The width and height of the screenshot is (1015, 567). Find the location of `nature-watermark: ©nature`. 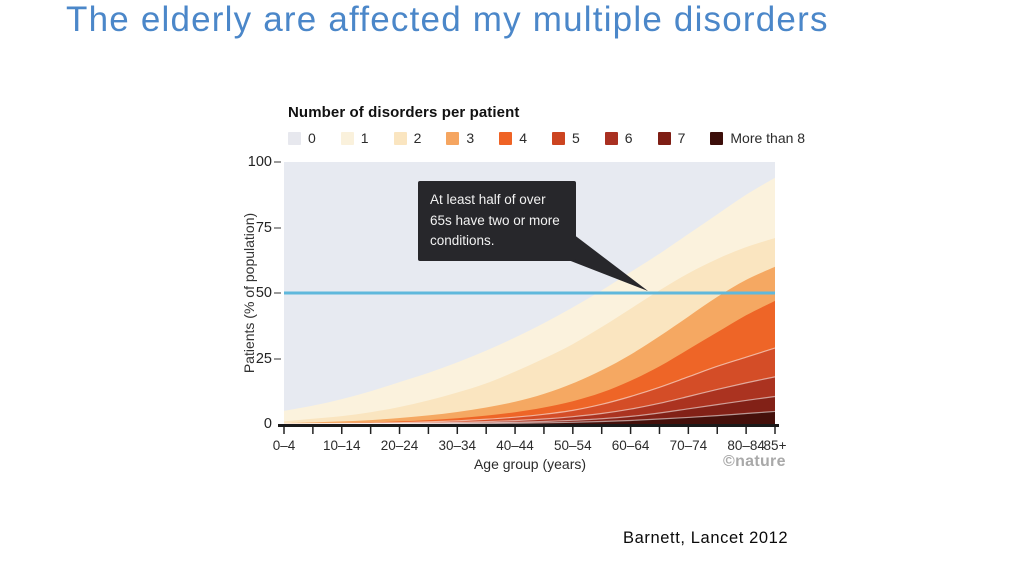

nature-watermark: ©nature is located at coordinates (754, 461).